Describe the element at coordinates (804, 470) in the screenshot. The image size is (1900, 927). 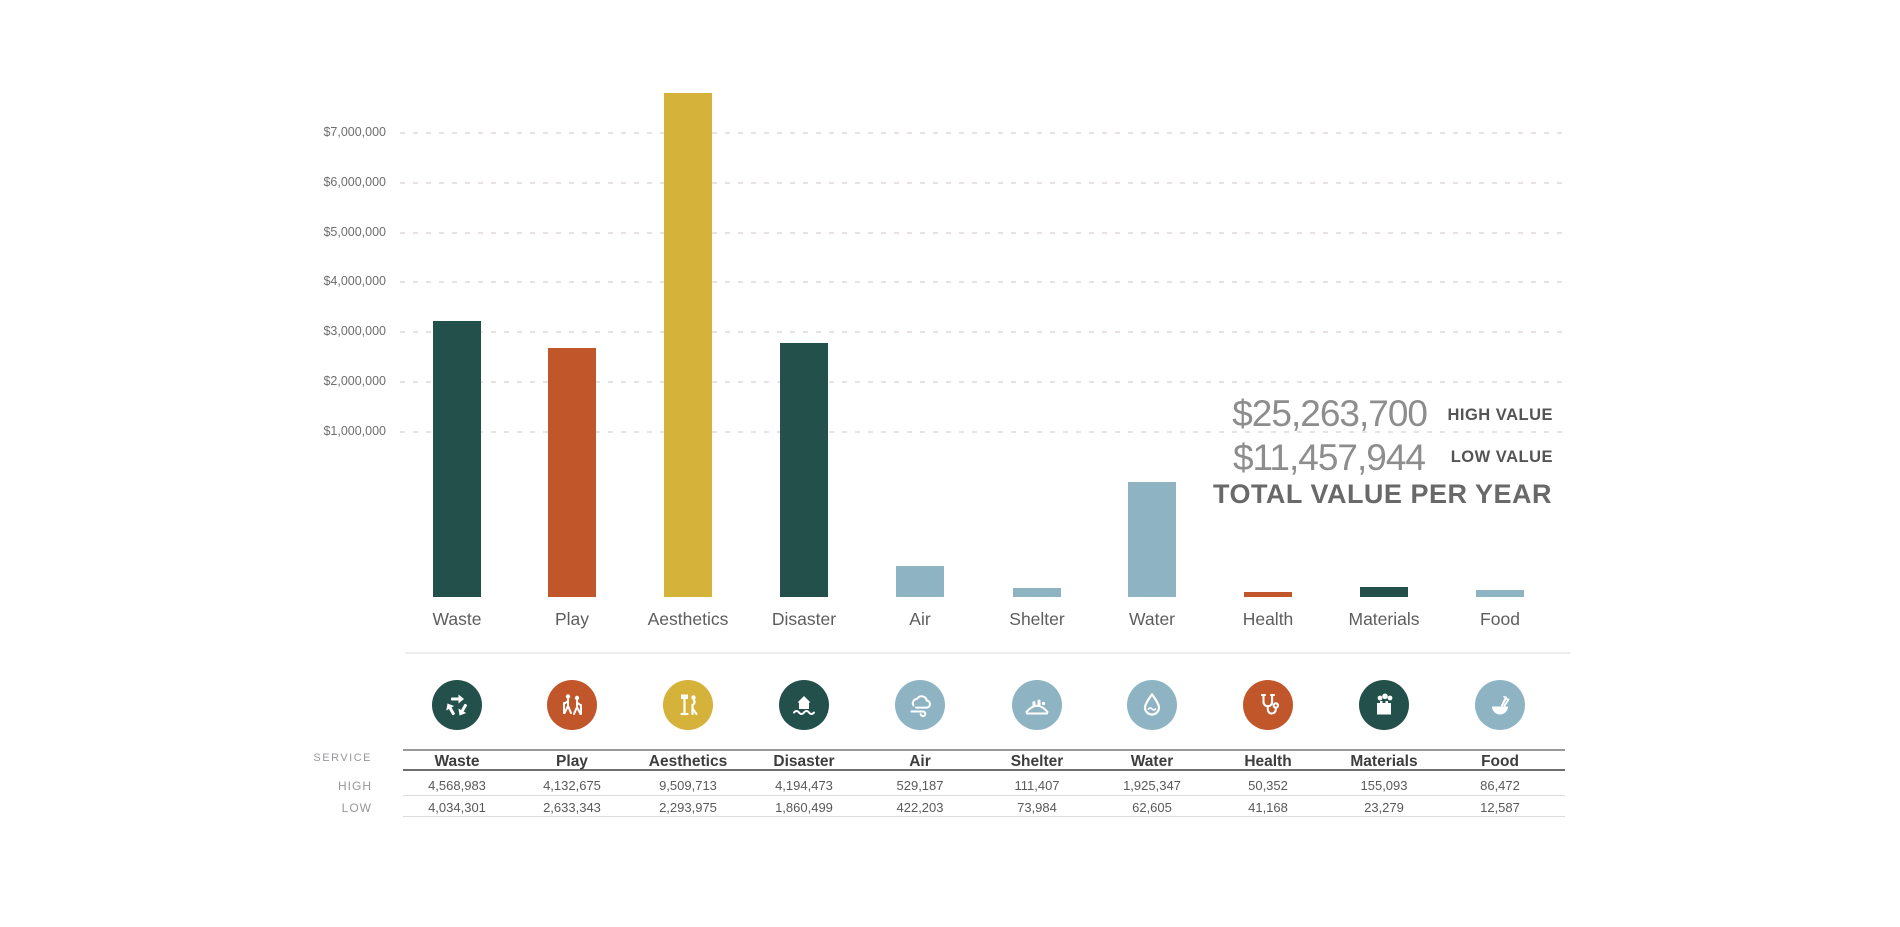
I see `bar-disaster` at that location.